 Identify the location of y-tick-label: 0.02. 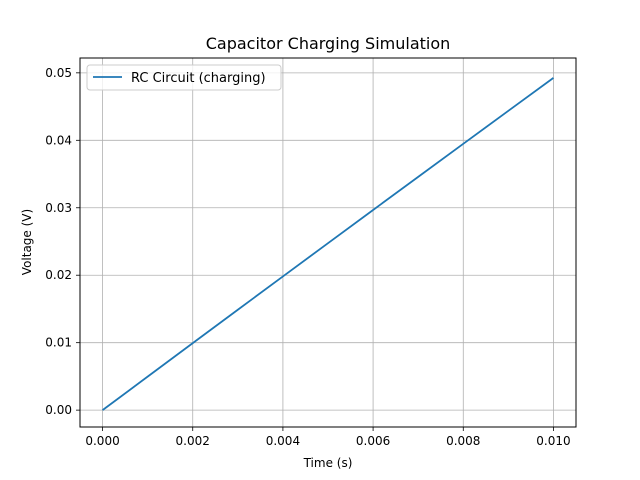
(58, 275).